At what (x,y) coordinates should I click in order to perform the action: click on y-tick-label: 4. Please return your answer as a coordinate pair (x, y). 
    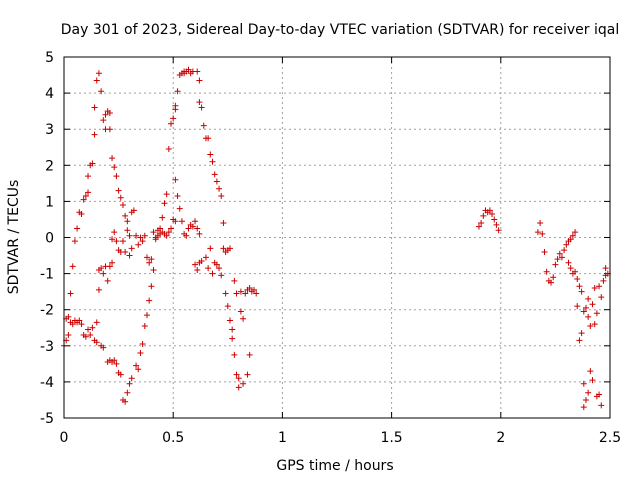
    Looking at the image, I should click on (49, 94).